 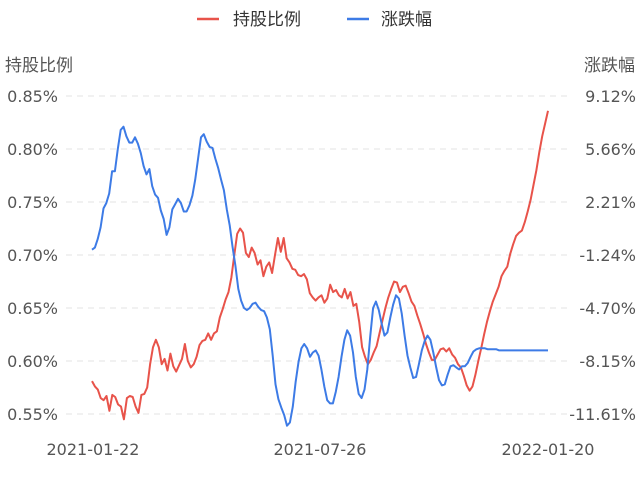 What do you see at coordinates (602, 414) in the screenshot?
I see `right-tick-6: -11.61%` at bounding box center [602, 414].